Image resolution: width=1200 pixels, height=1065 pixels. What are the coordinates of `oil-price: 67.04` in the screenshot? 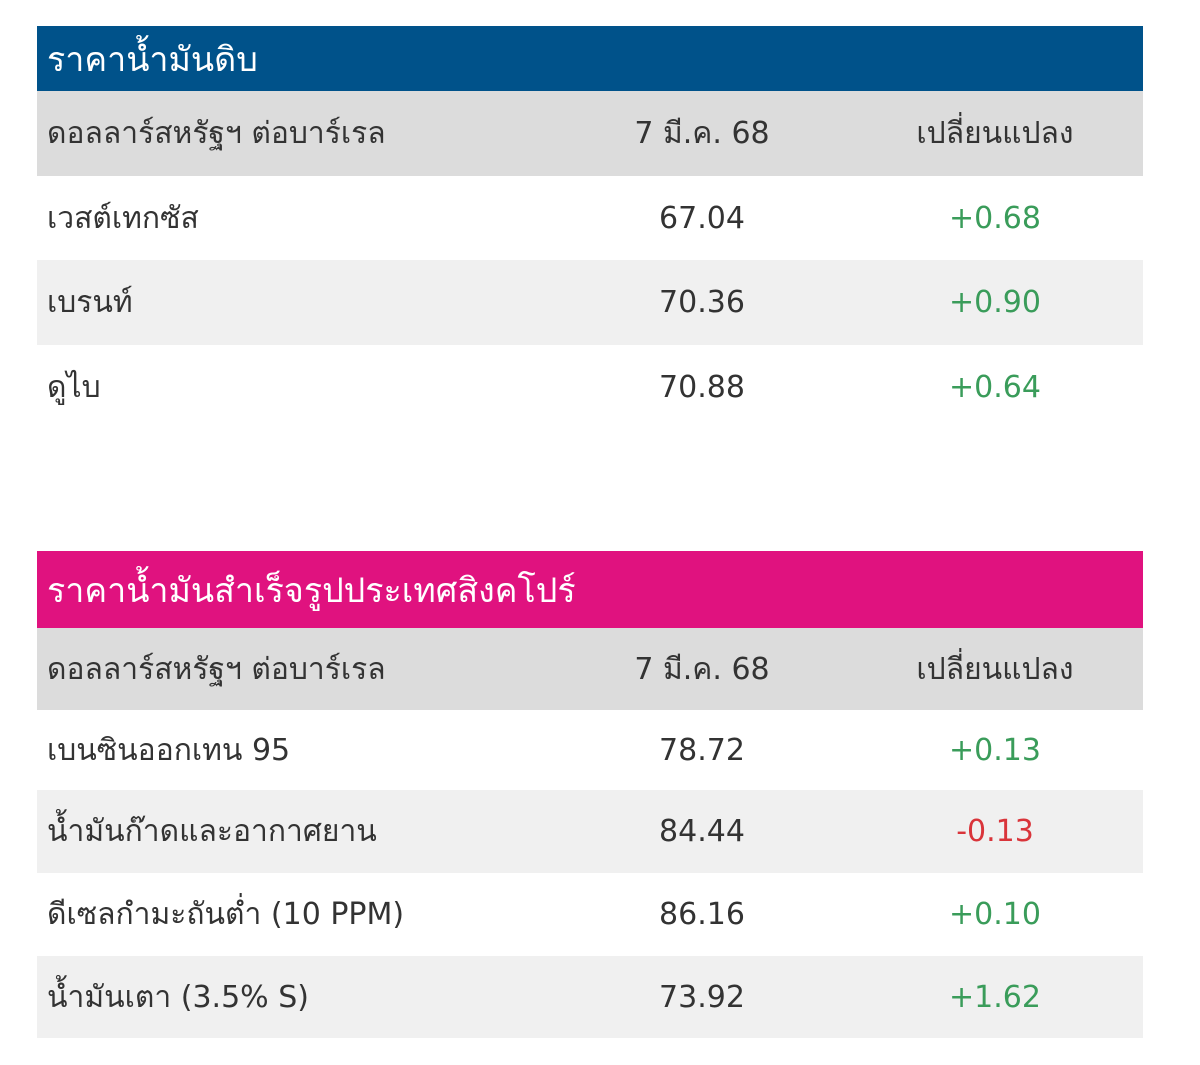 It's located at (702, 218).